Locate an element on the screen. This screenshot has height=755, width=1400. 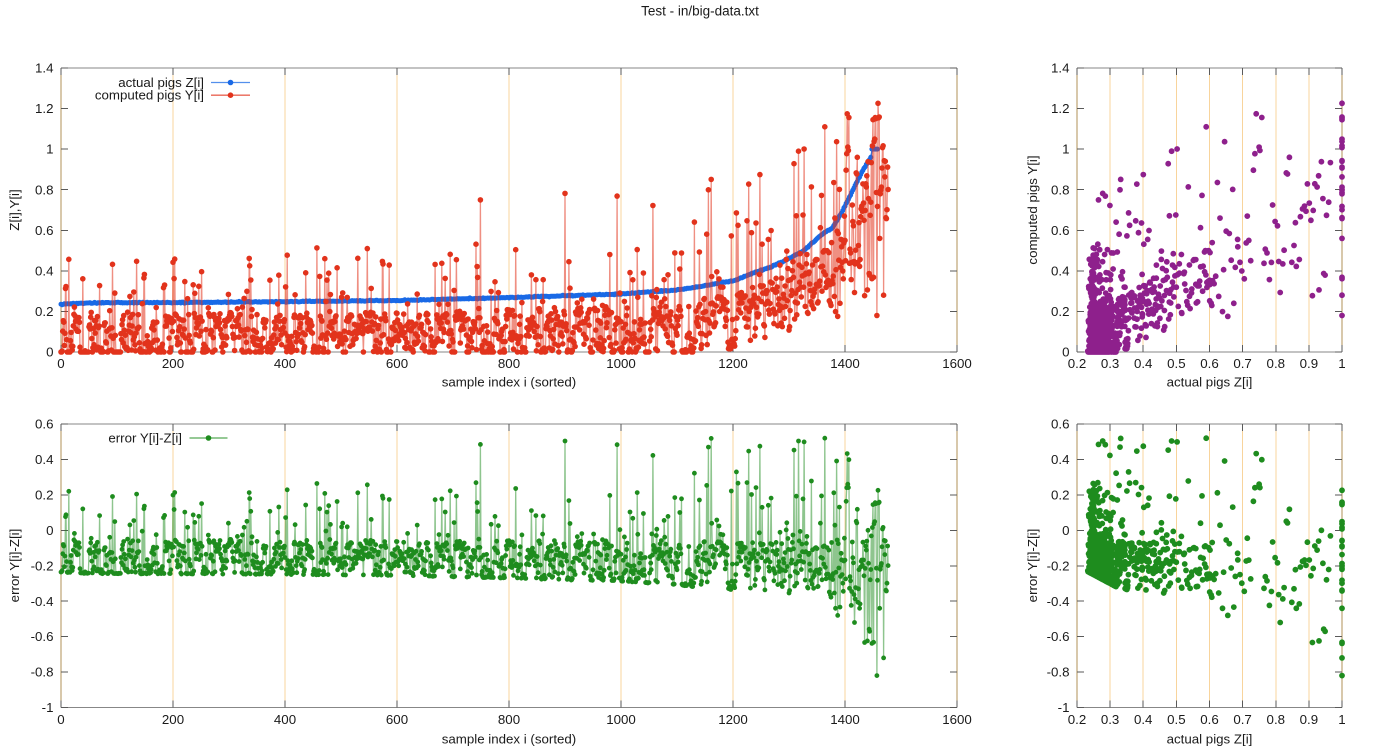
svg-text: Test - in/big-data.txt is located at coordinates (700, 11).